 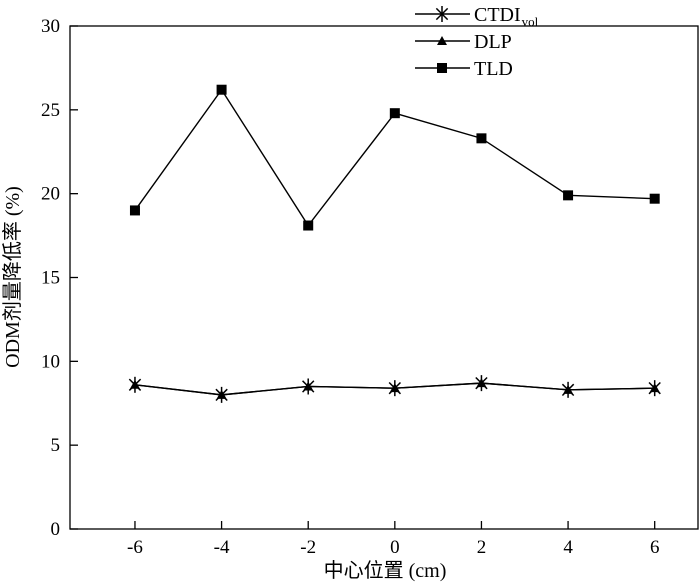 What do you see at coordinates (655, 547) in the screenshot?
I see `x-tick-label: 6` at bounding box center [655, 547].